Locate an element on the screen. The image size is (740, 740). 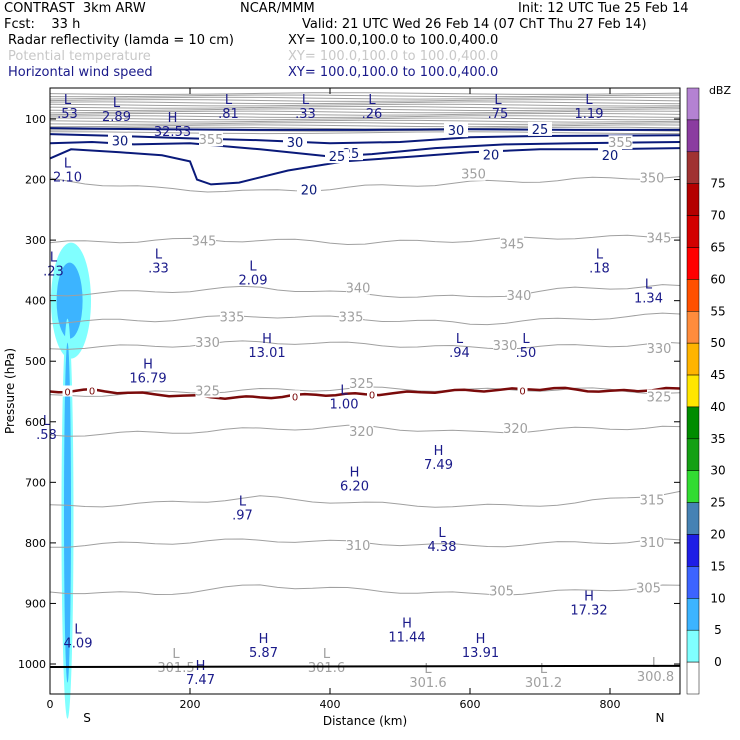
y-tick-label: 1000 is located at coordinates (32, 664).